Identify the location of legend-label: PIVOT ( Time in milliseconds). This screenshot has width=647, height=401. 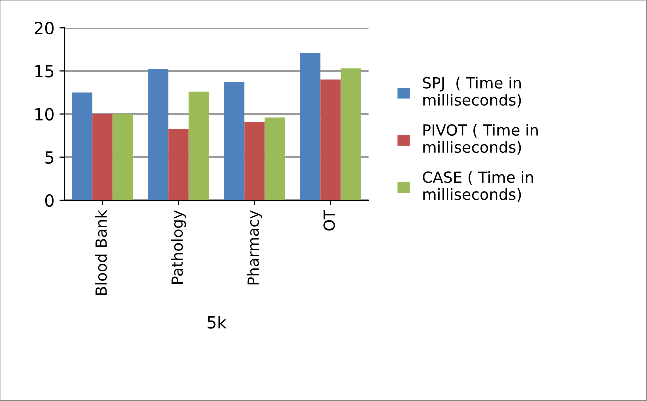
(481, 139).